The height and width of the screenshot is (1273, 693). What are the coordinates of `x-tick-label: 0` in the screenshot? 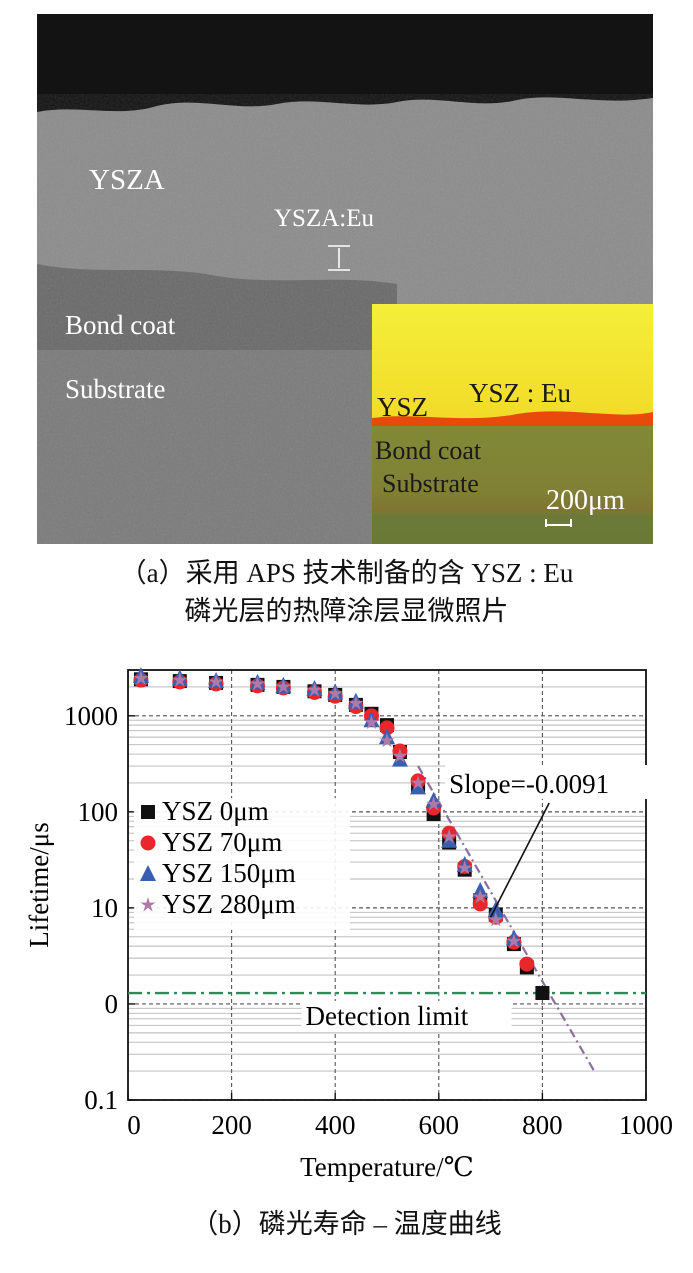 It's located at (134, 1125).